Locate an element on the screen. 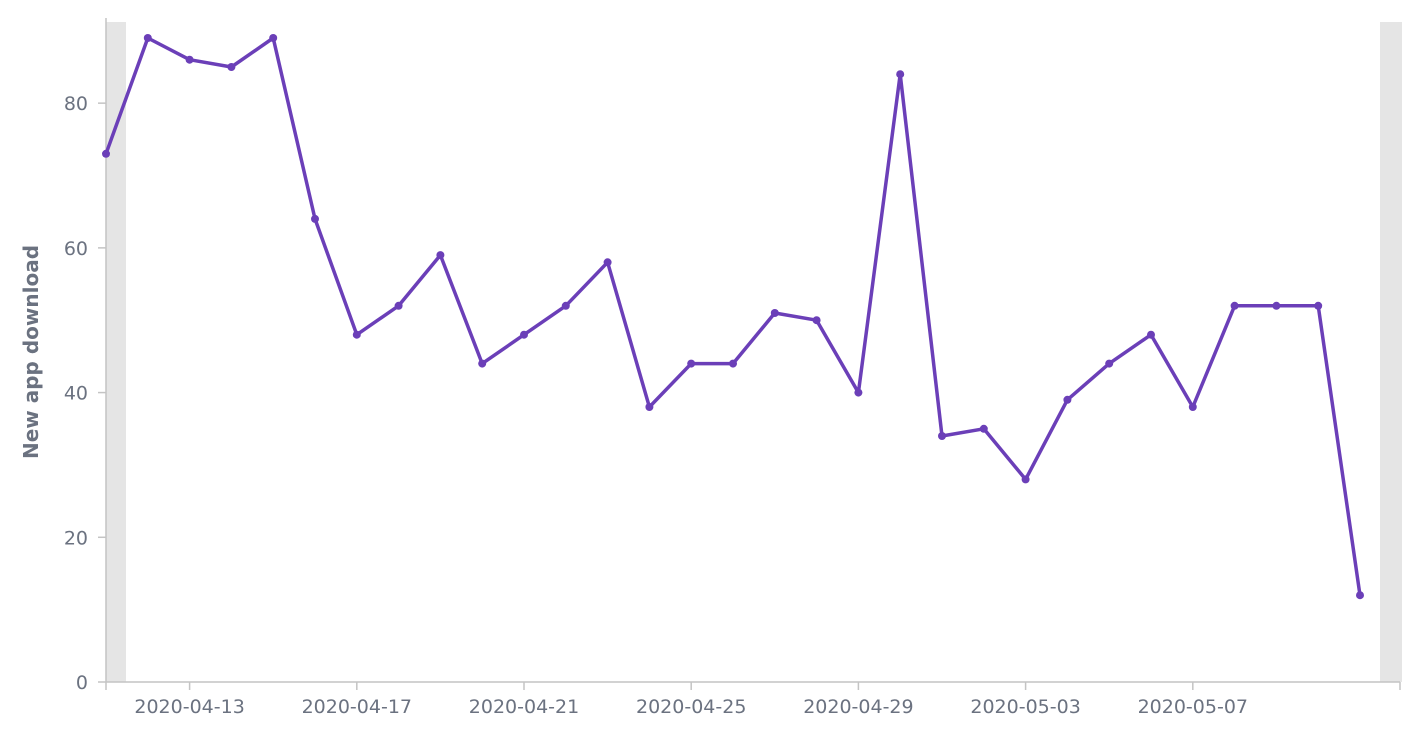 The image size is (1414, 734). y-tick-label: 20 is located at coordinates (76, 538).